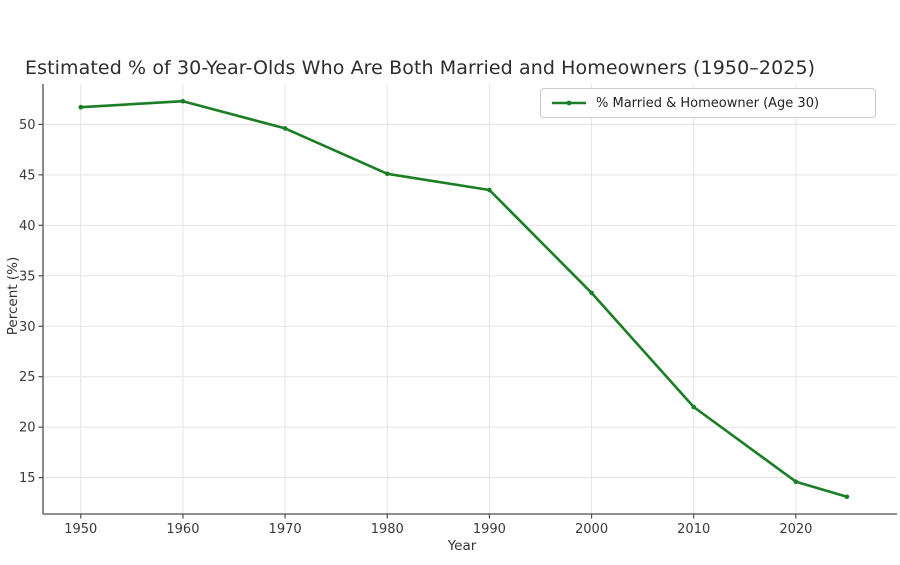 The image size is (900, 565). Describe the element at coordinates (591, 529) in the screenshot. I see `x-tick-label: 2000` at that location.